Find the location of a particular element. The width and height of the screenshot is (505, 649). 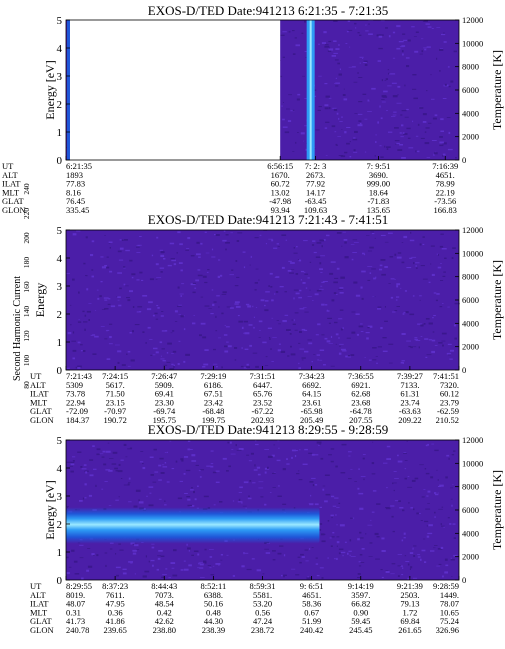

y-tick-label: 1 is located at coordinates (60, 343).